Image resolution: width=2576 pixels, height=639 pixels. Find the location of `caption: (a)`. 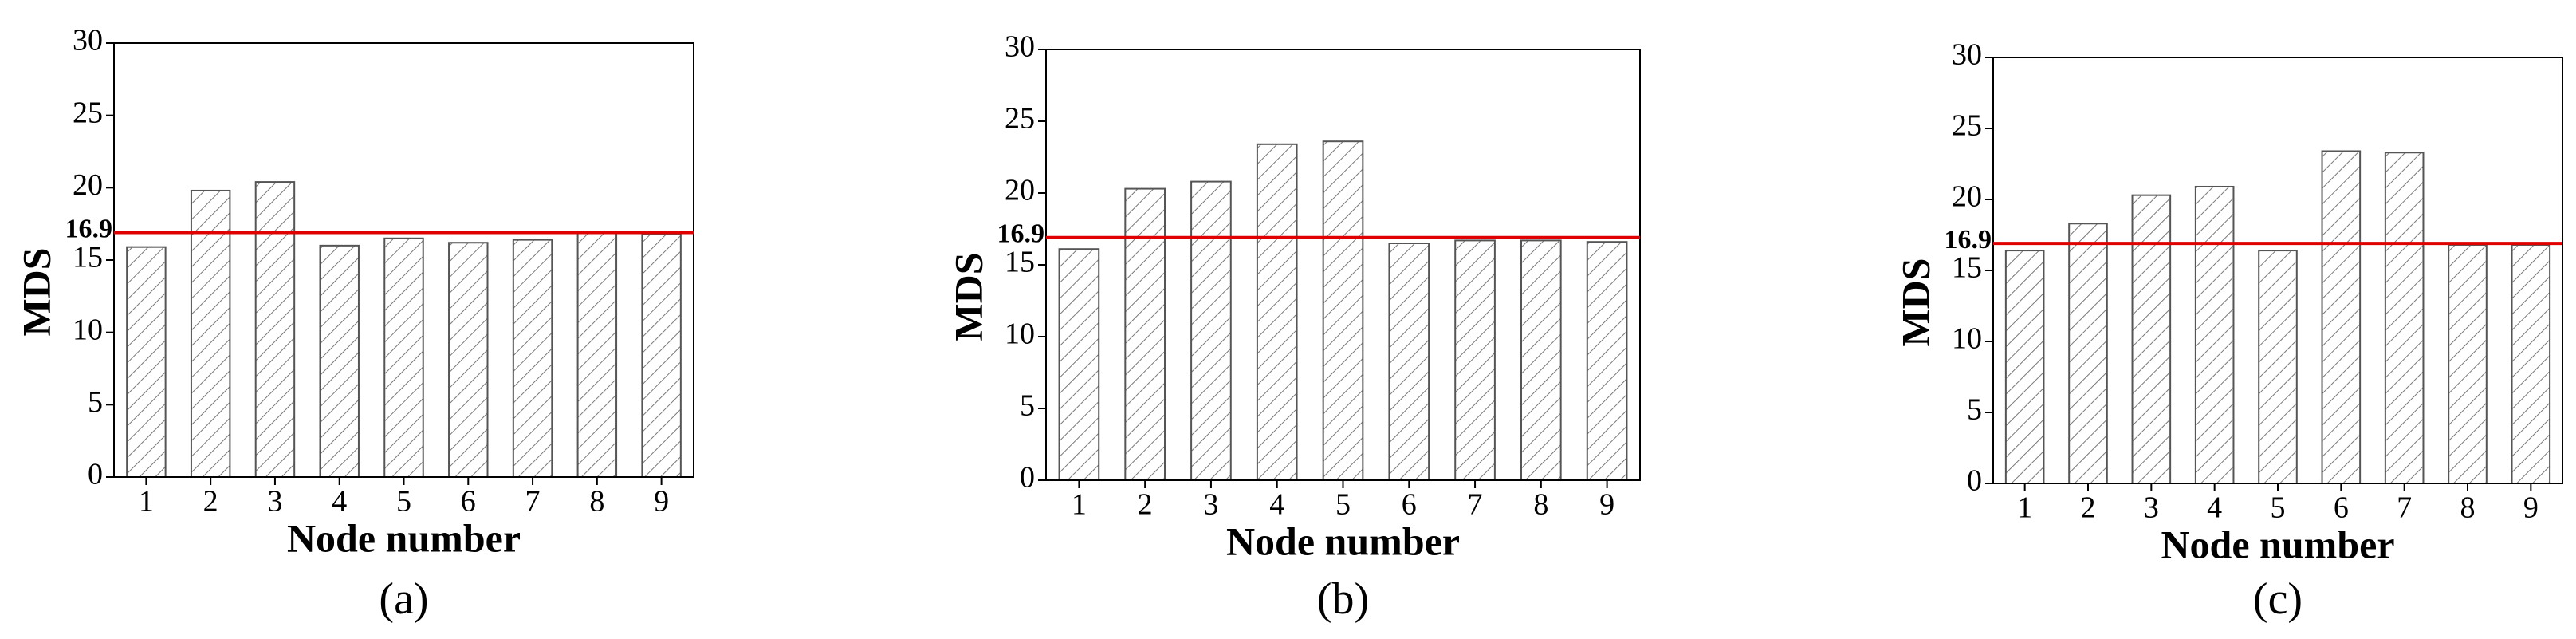

caption: (a) is located at coordinates (404, 599).